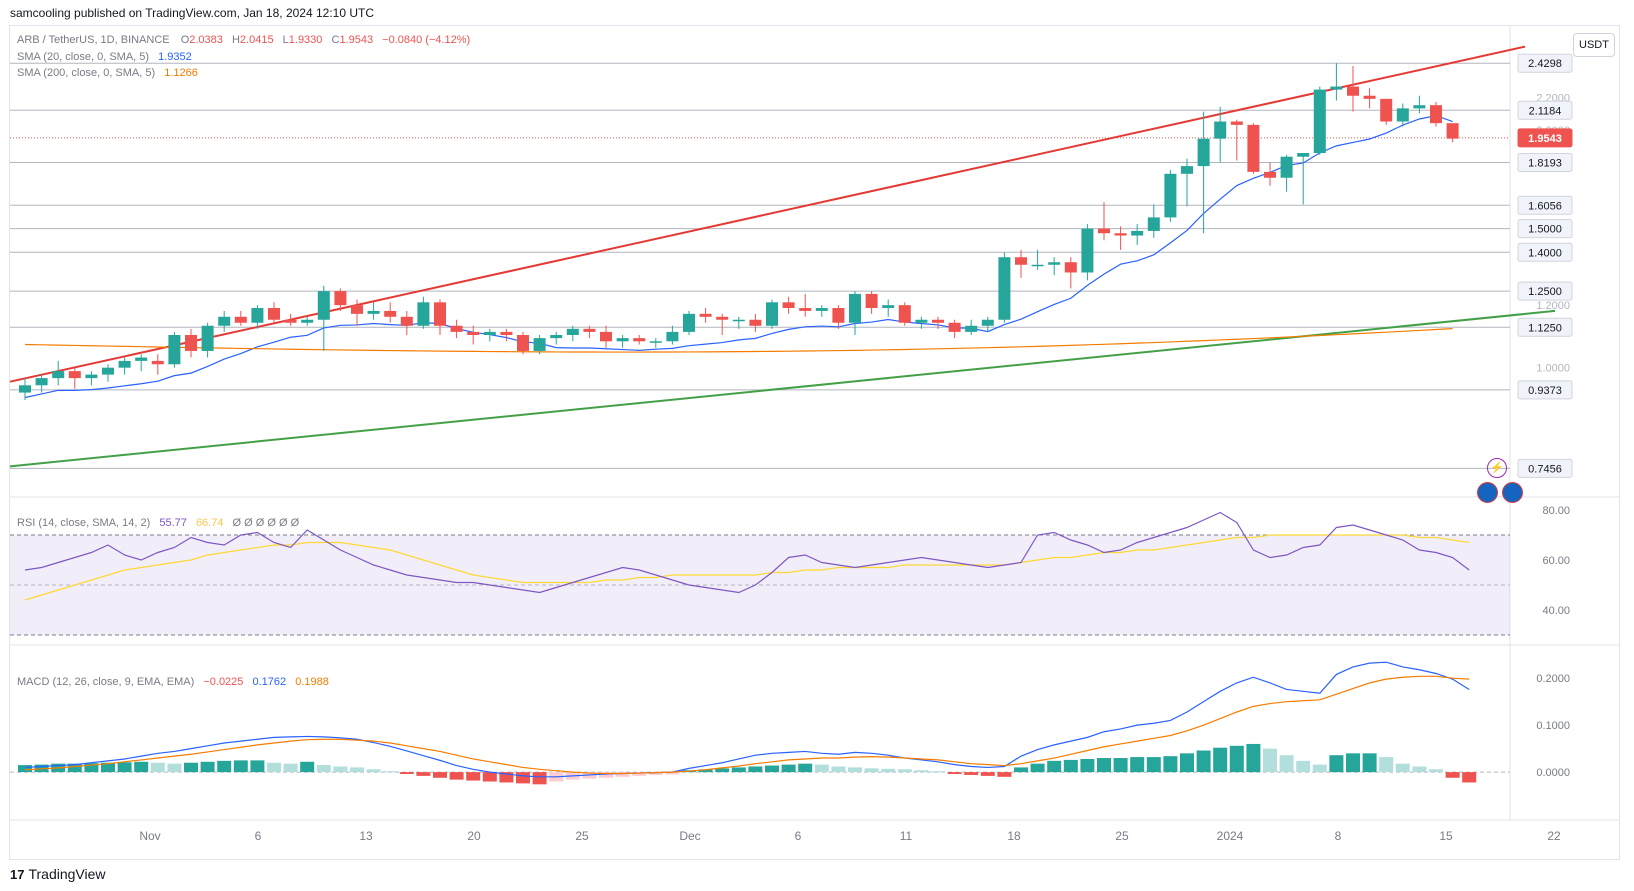 Image resolution: width=1634 pixels, height=891 pixels. I want to click on time-axis-label: 25, so click(1122, 836).